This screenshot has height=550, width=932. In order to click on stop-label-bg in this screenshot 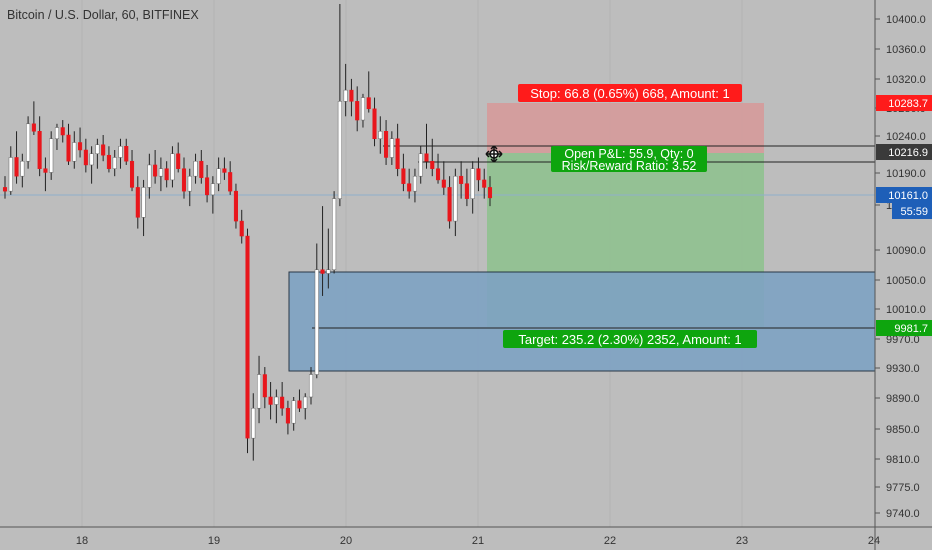, I will do `click(630, 93)`.